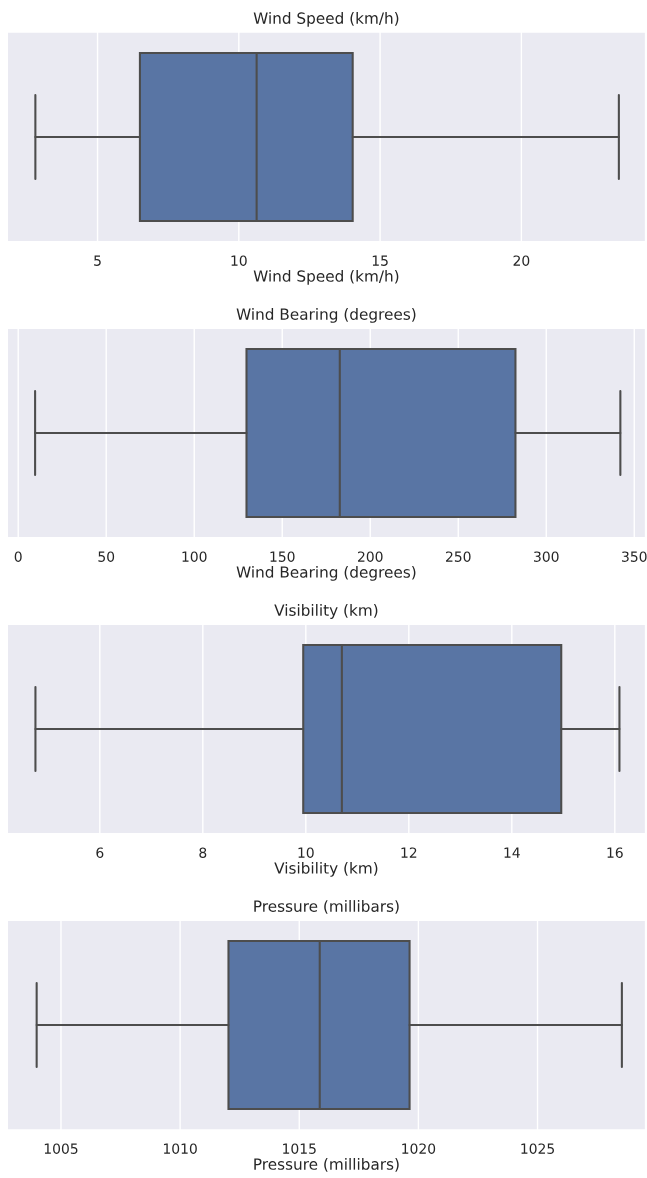 Image resolution: width=647 pixels, height=1178 pixels. Describe the element at coordinates (615, 852) in the screenshot. I see `x-tick-label: 16` at that location.